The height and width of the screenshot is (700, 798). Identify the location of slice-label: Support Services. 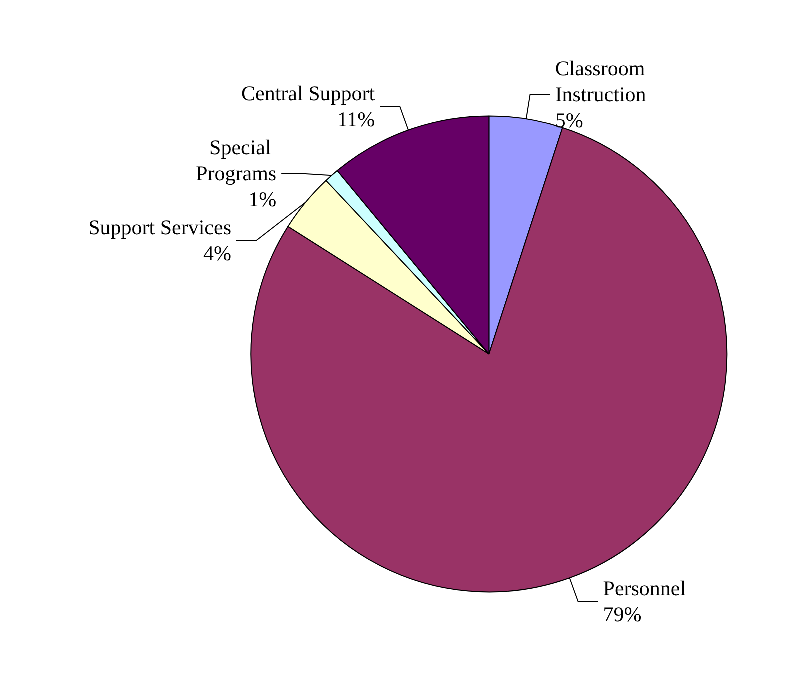
(160, 228).